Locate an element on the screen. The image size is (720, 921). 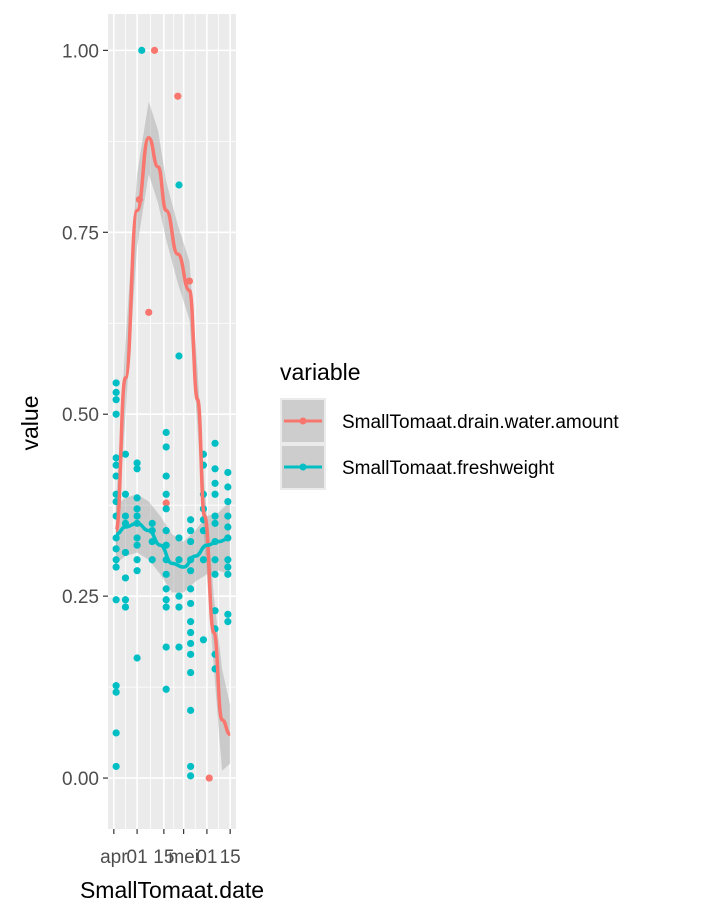
y-axis: 0.00 0.25 0.50 0.75 1.00 is located at coordinates (85, 415).